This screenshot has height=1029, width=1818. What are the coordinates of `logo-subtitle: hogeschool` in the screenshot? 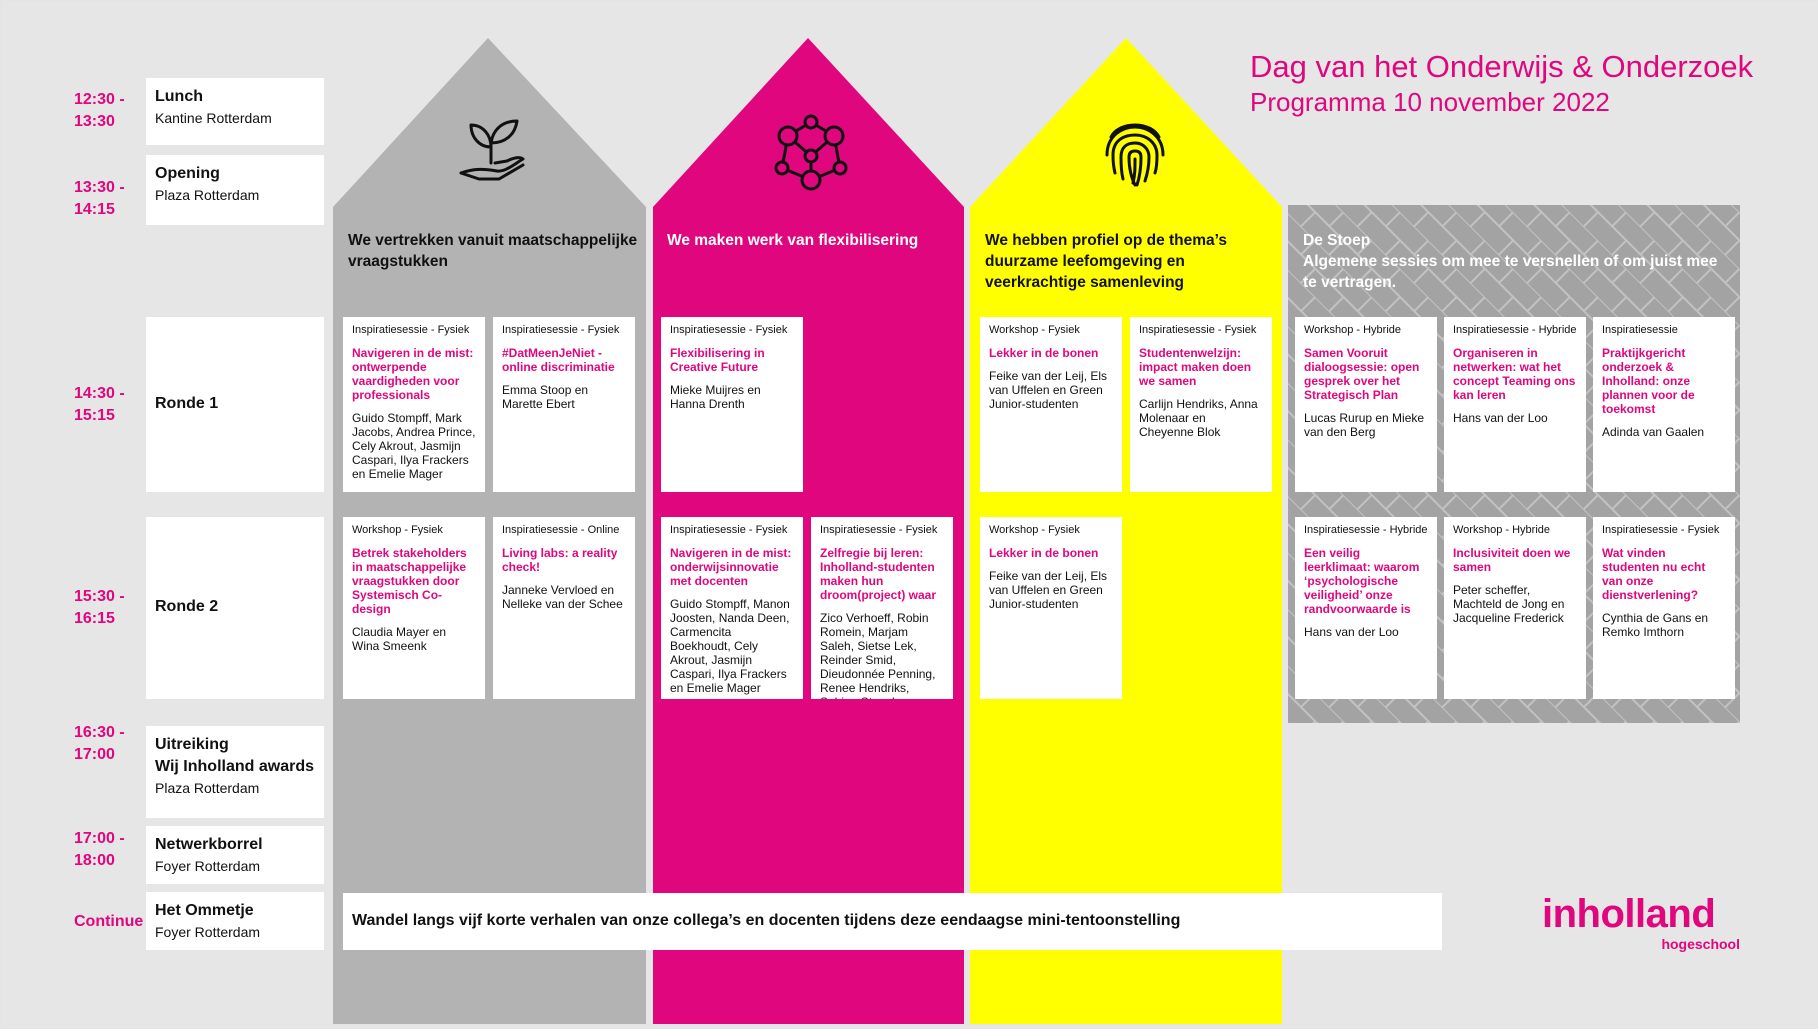 It's located at (1700, 944).